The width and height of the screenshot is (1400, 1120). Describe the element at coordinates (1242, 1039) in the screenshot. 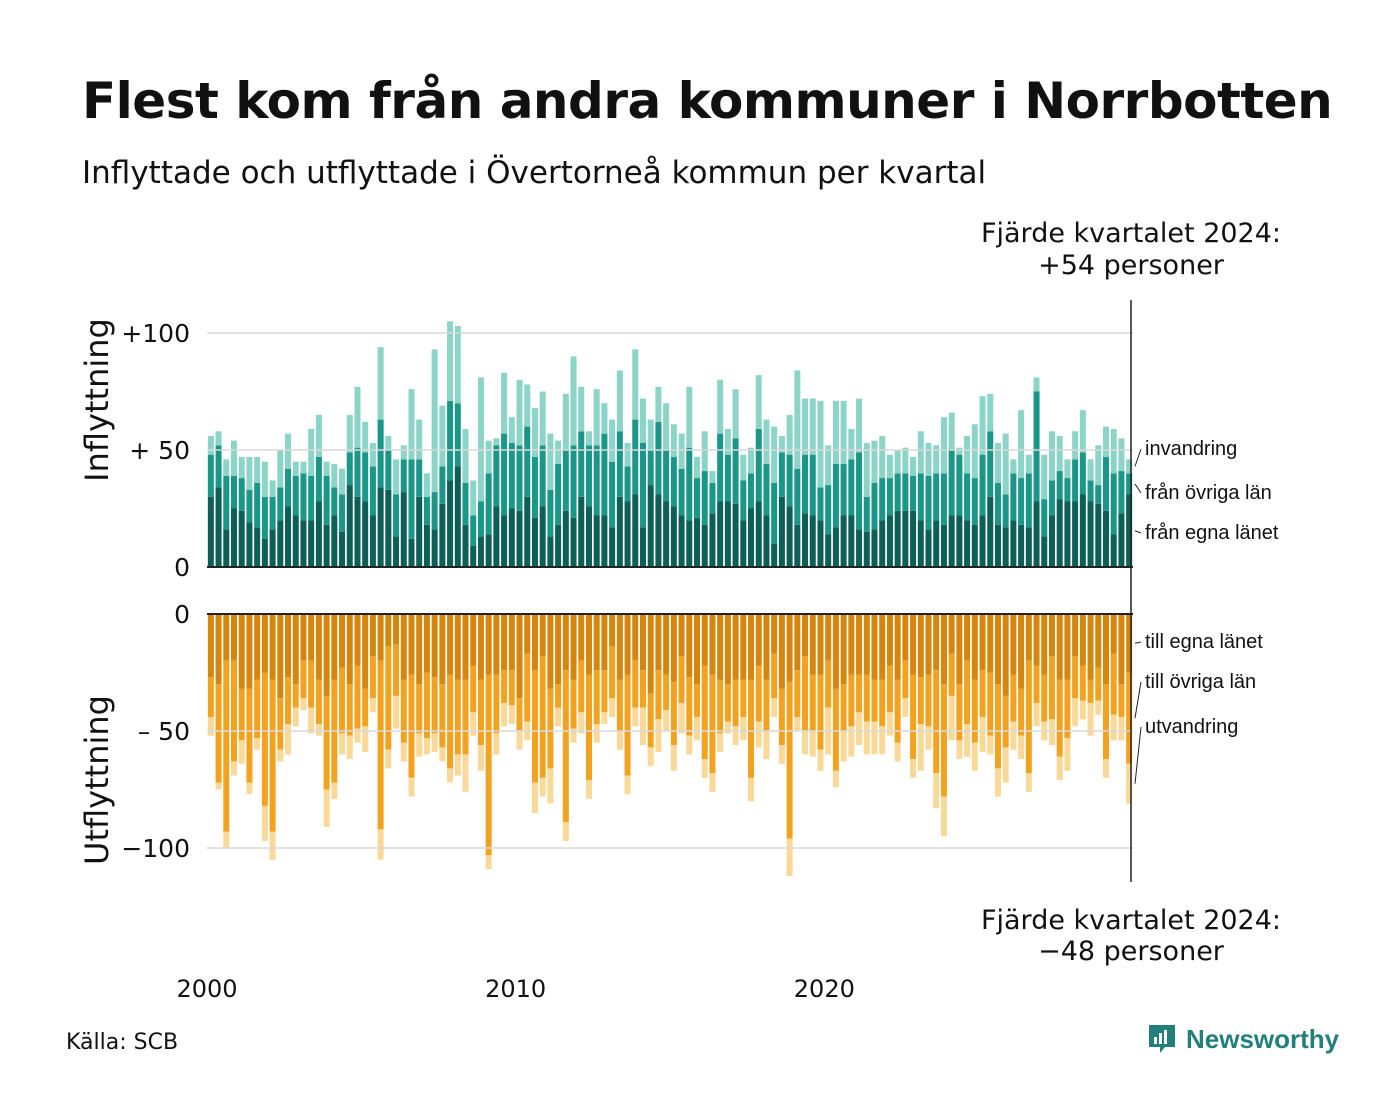

I see `brand-logo: Newsworthy` at that location.